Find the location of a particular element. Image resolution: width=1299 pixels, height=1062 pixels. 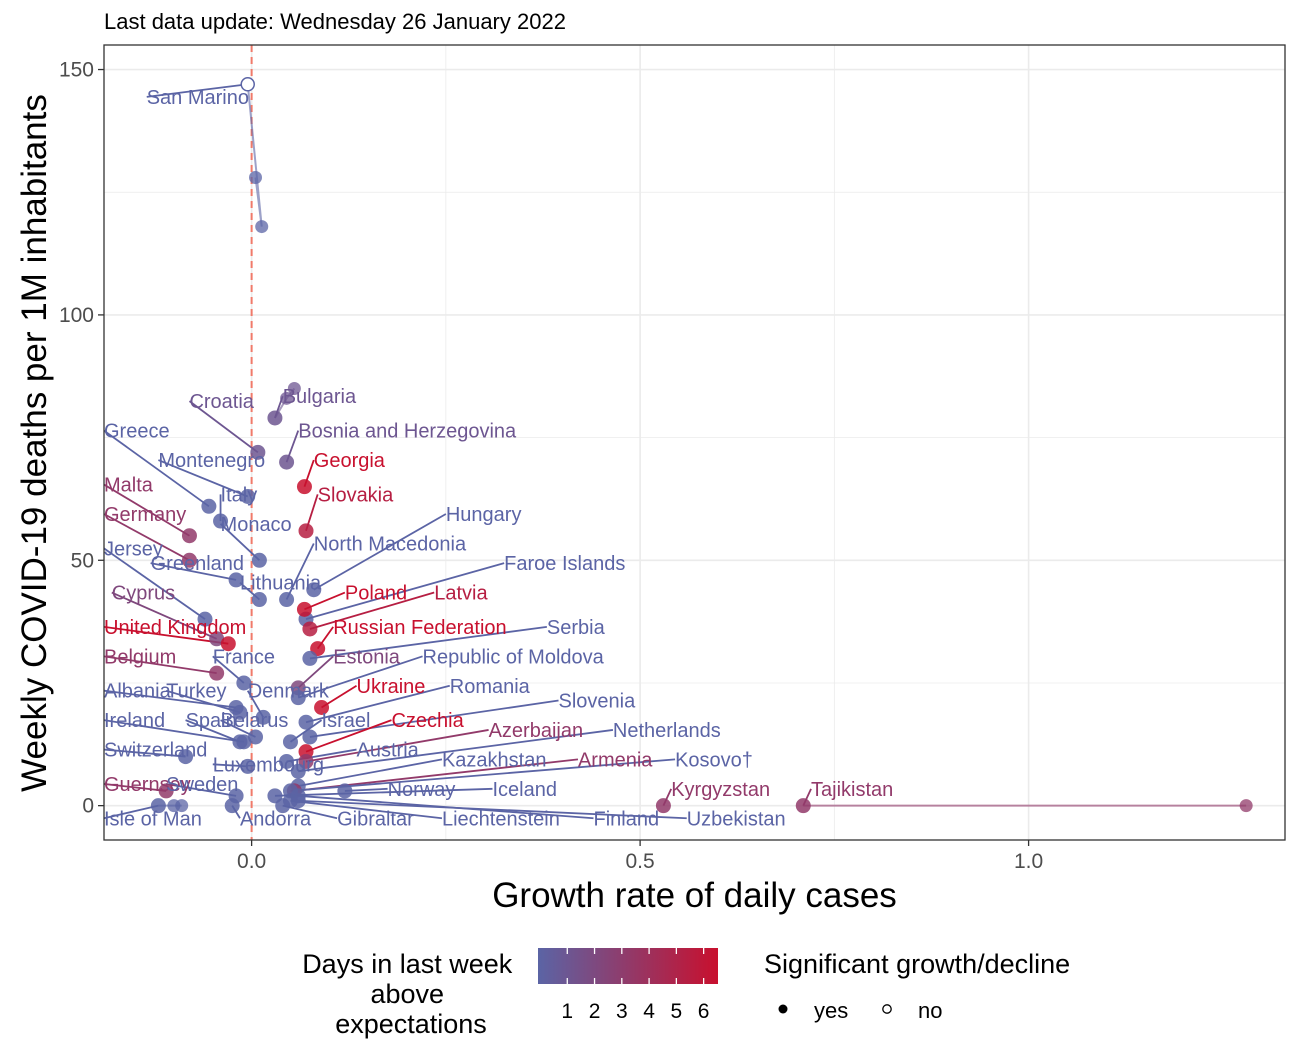

label-serbia: Serbia is located at coordinates (576, 628).